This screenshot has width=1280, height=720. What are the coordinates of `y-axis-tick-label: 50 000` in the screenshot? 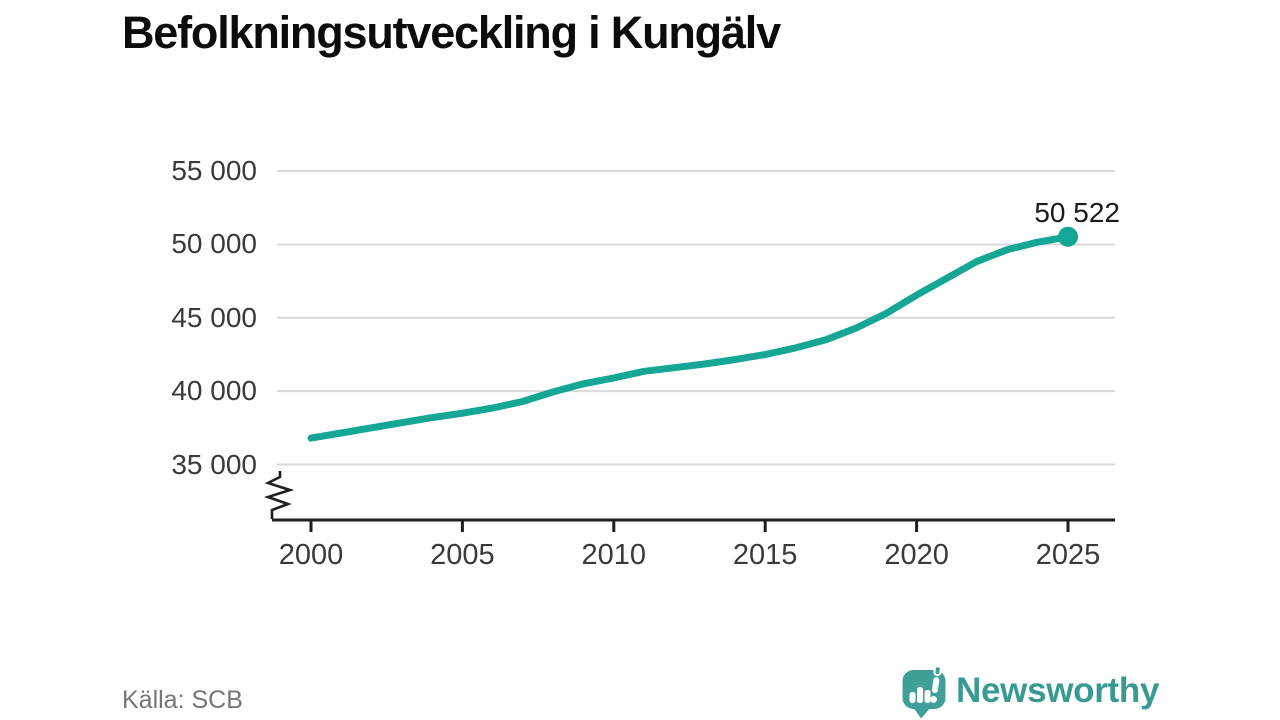 It's located at (214, 244).